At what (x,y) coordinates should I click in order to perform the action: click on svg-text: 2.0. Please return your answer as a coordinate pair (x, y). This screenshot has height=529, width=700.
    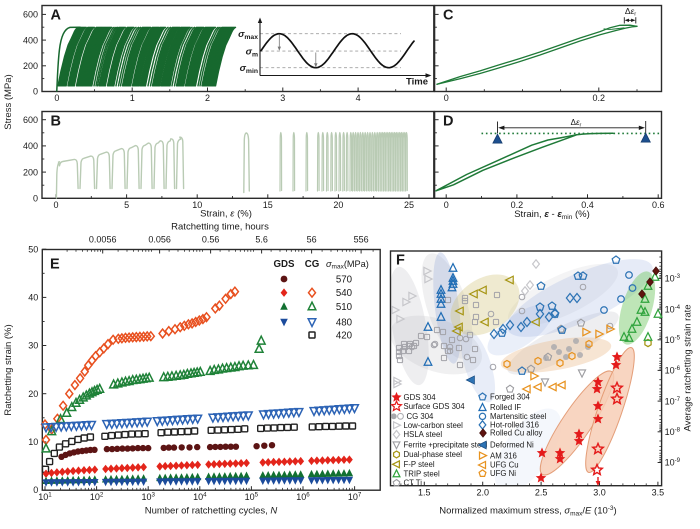
    Looking at the image, I should click on (482, 493).